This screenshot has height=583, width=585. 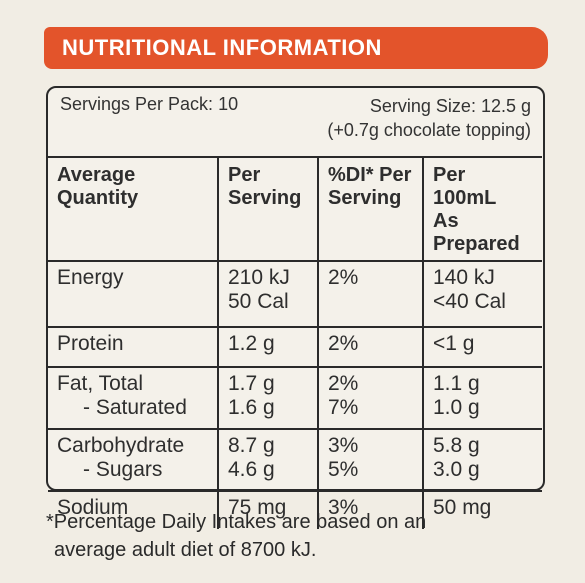 What do you see at coordinates (482, 398) in the screenshot?
I see `row-per-100ml: 1.1 g 1.0 g` at bounding box center [482, 398].